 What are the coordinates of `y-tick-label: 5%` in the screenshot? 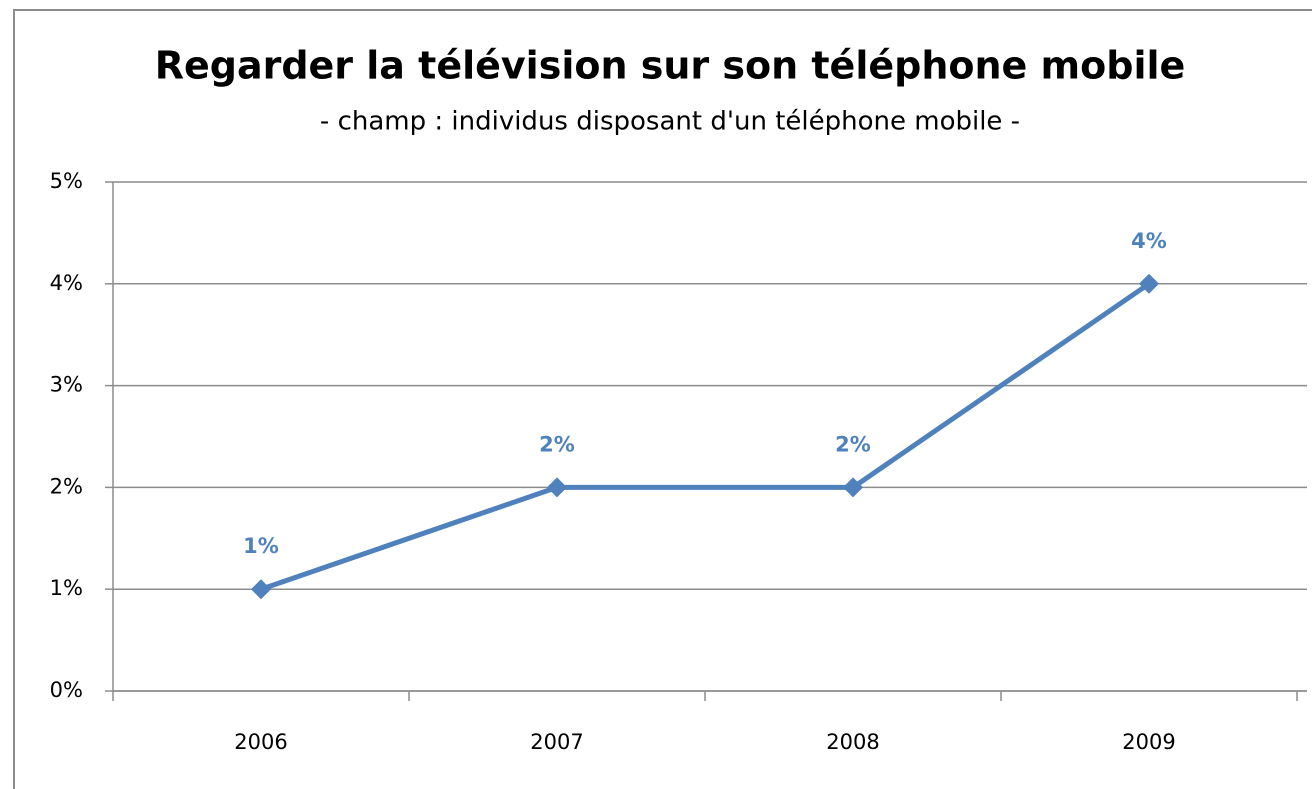 It's located at (66, 181).